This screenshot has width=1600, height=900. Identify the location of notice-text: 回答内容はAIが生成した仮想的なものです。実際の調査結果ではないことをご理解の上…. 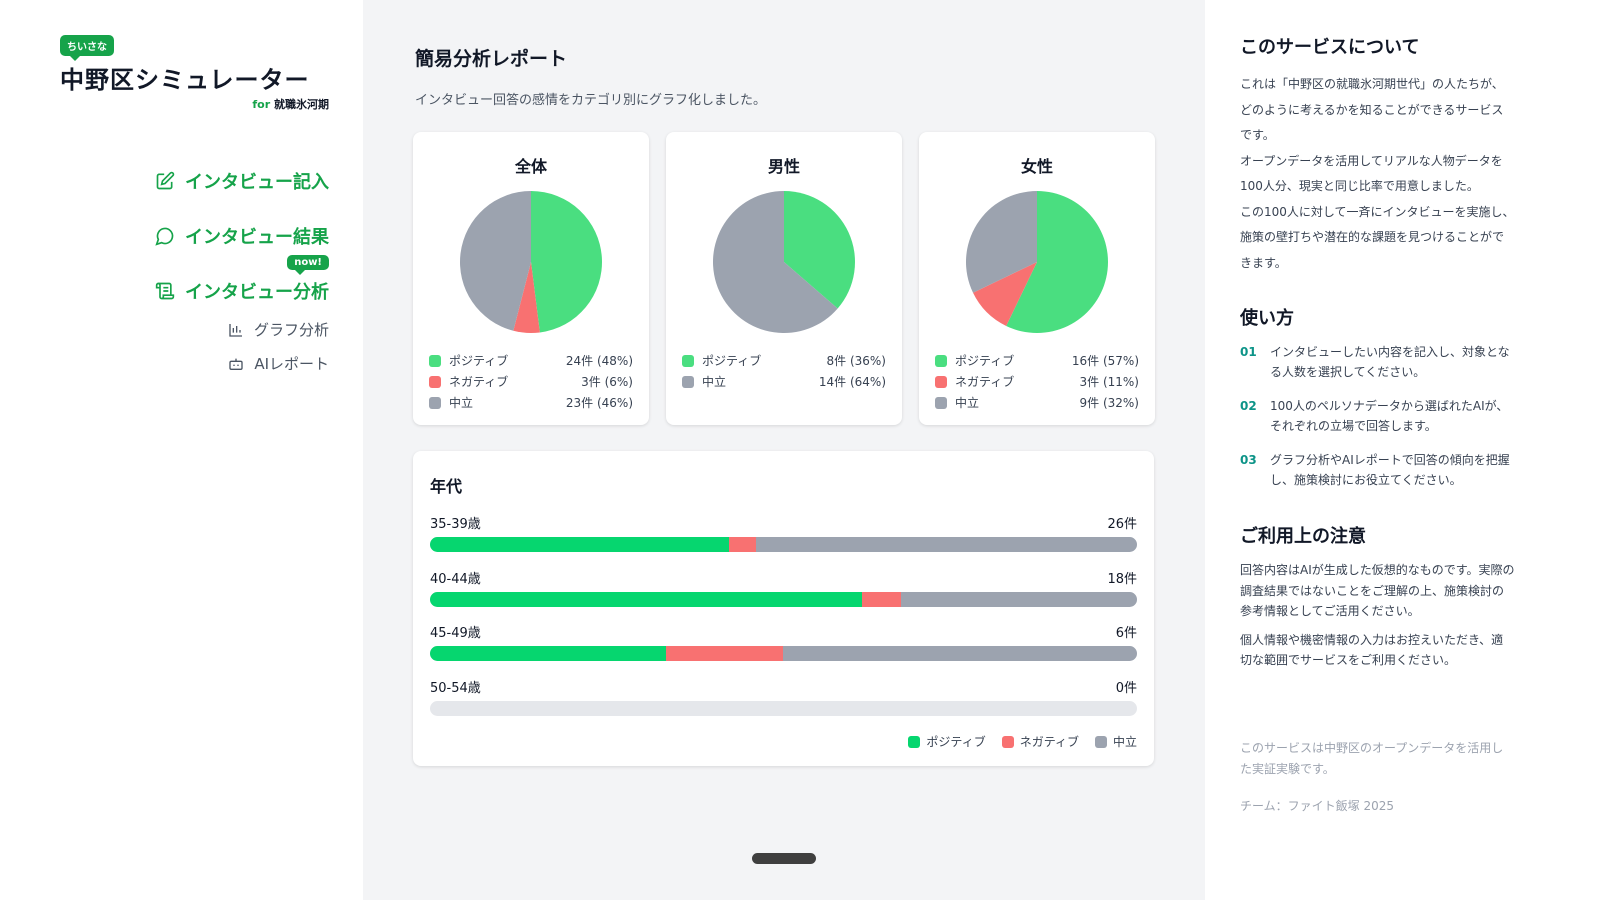
(1377, 615).